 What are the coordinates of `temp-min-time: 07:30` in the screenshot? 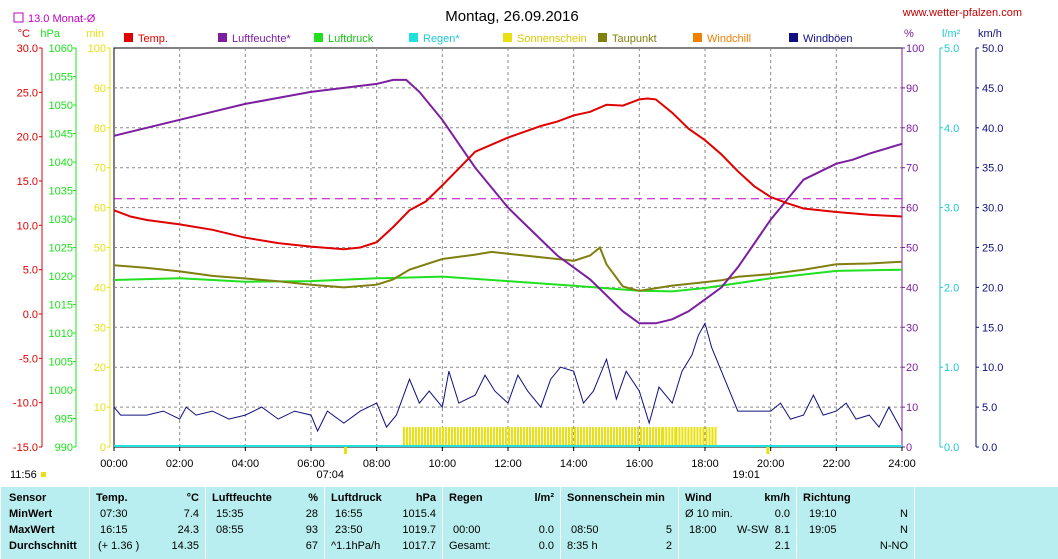 It's located at (114, 514).